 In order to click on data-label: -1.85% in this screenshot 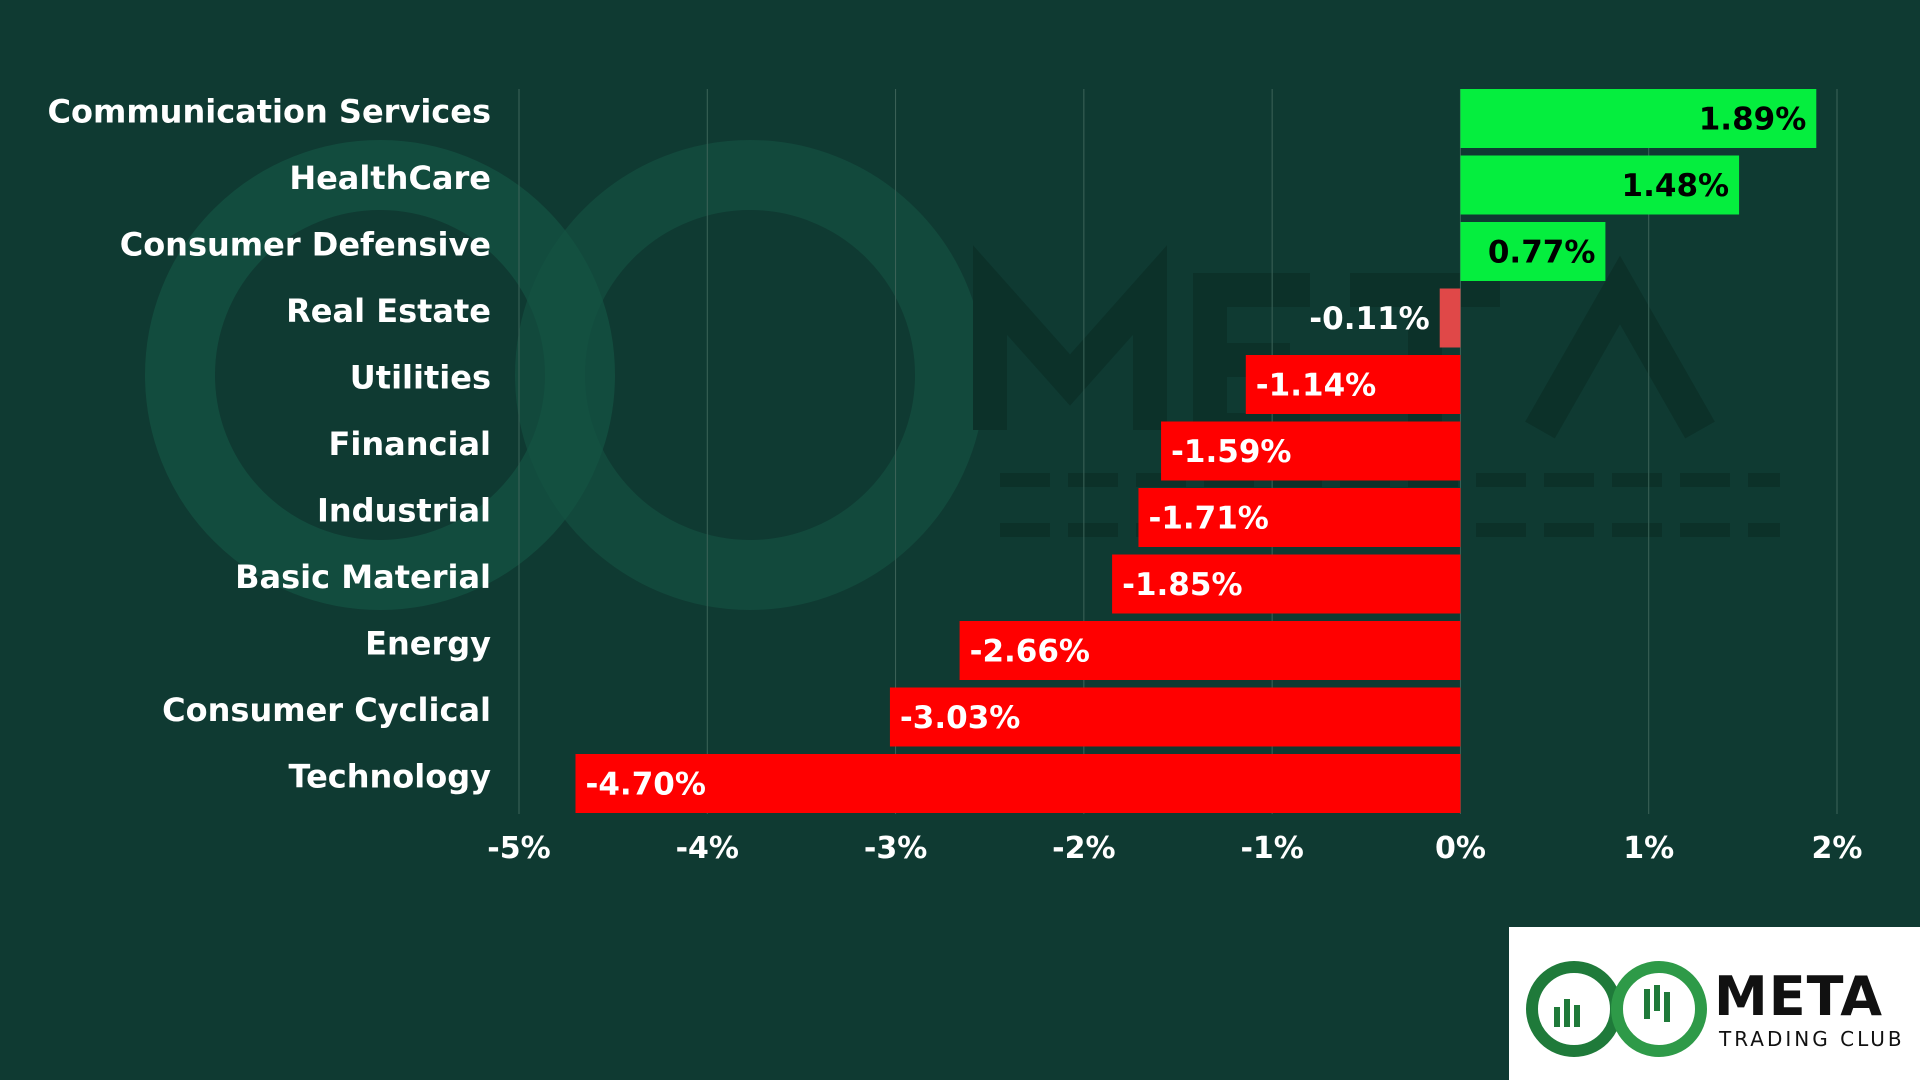, I will do `click(1182, 585)`.